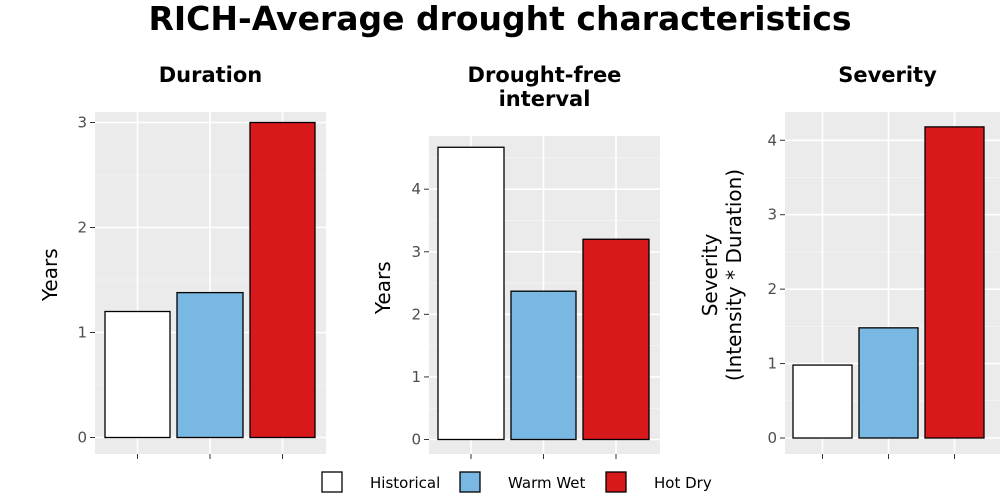  What do you see at coordinates (545, 75) in the screenshot?
I see `panel-title: Drought-free` at bounding box center [545, 75].